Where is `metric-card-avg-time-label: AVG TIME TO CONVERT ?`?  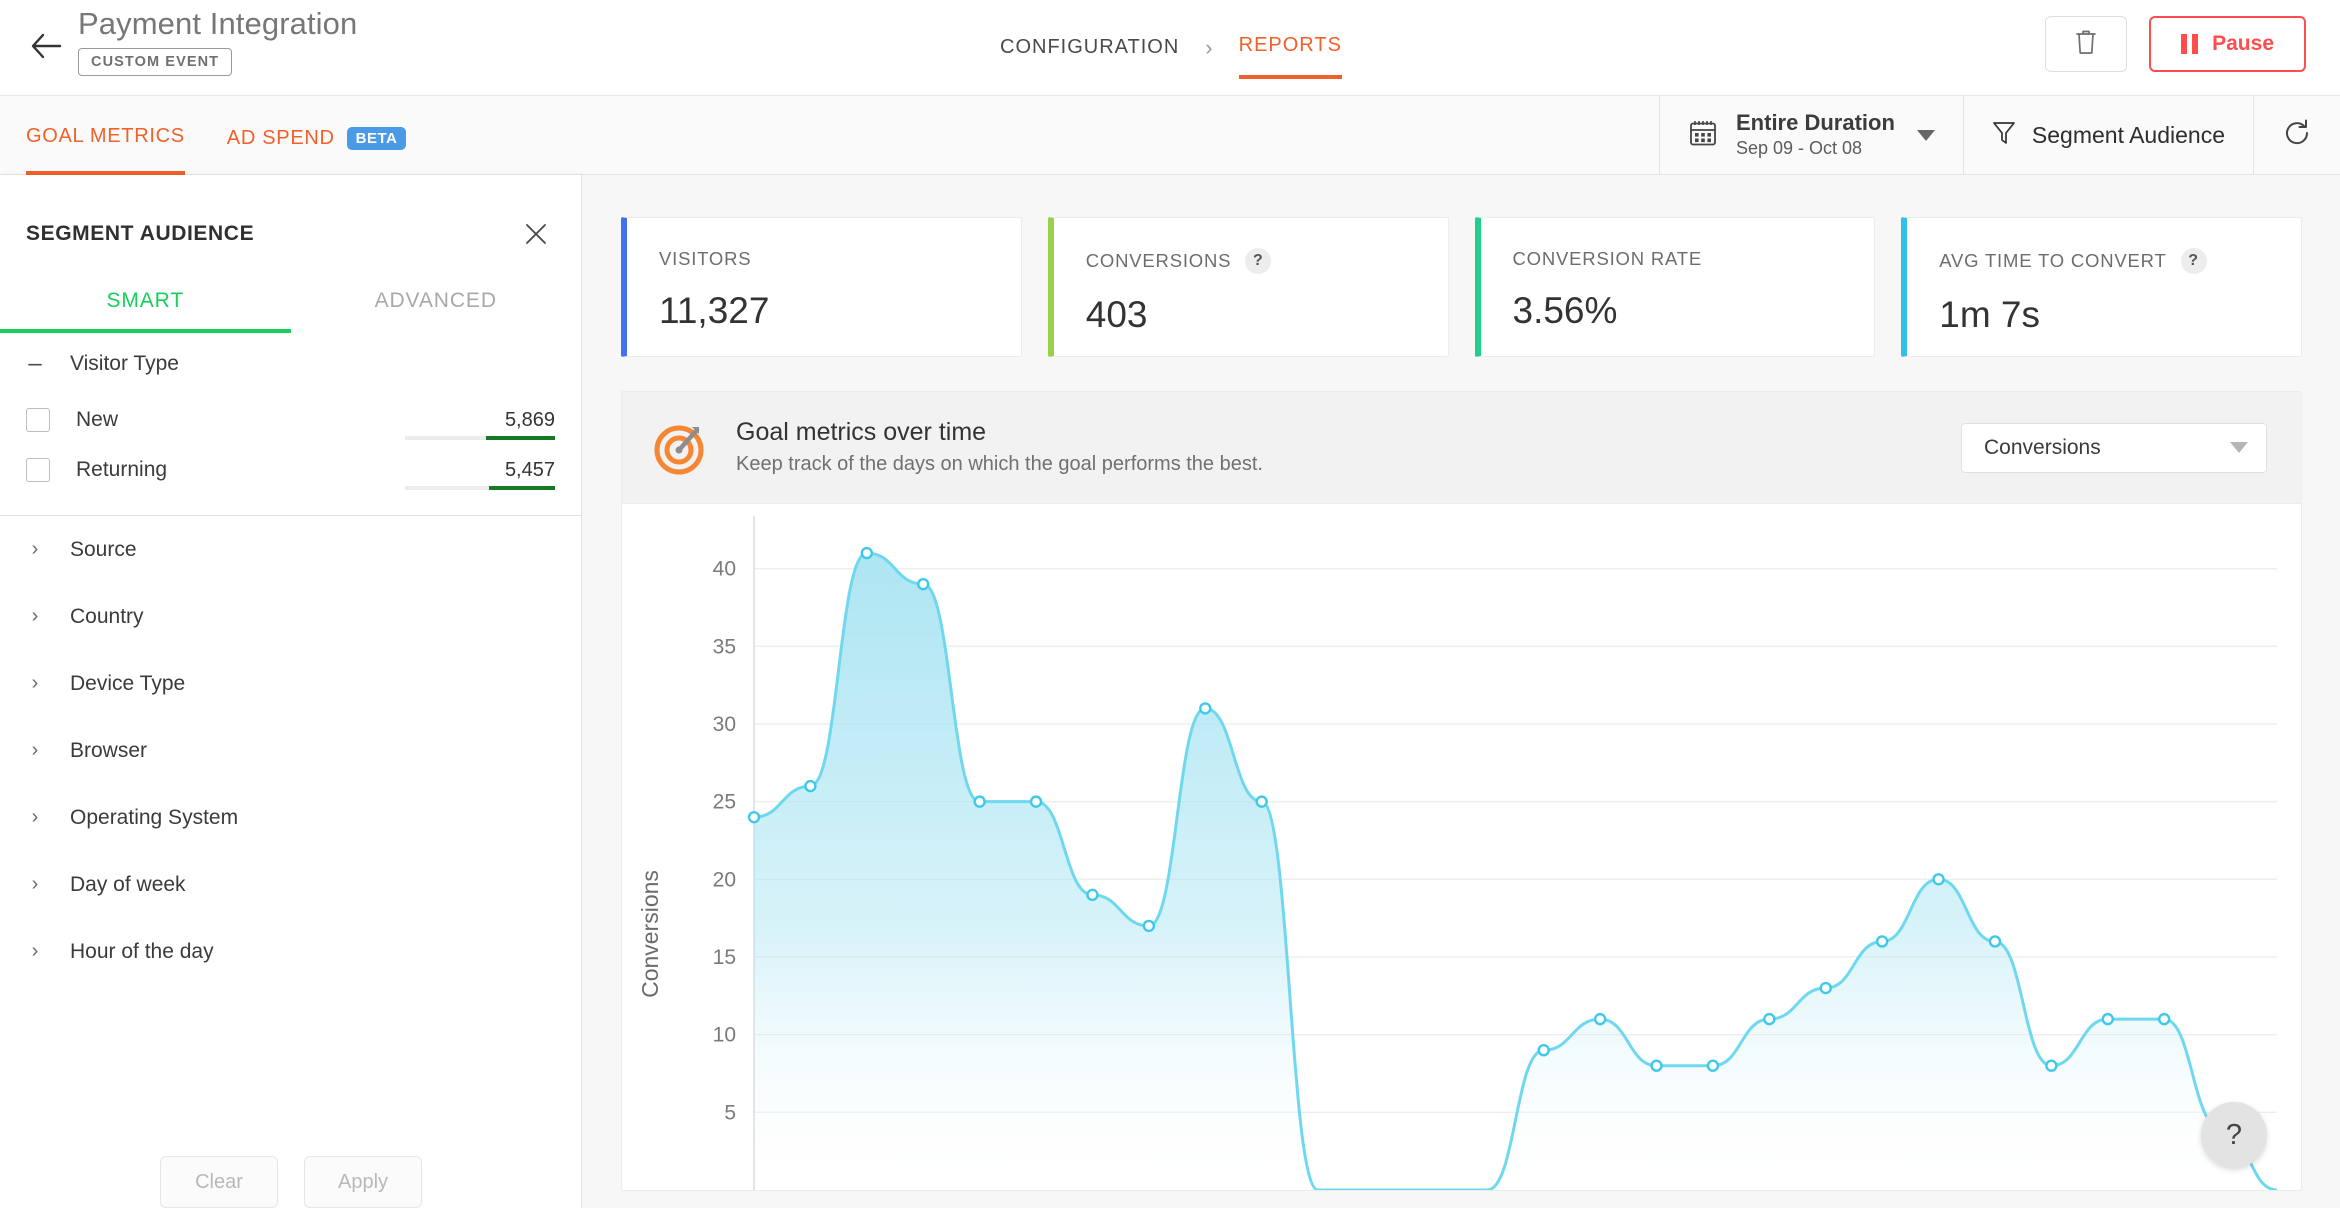
metric-card-avg-time-label: AVG TIME TO CONVERT ? is located at coordinates (2120, 261).